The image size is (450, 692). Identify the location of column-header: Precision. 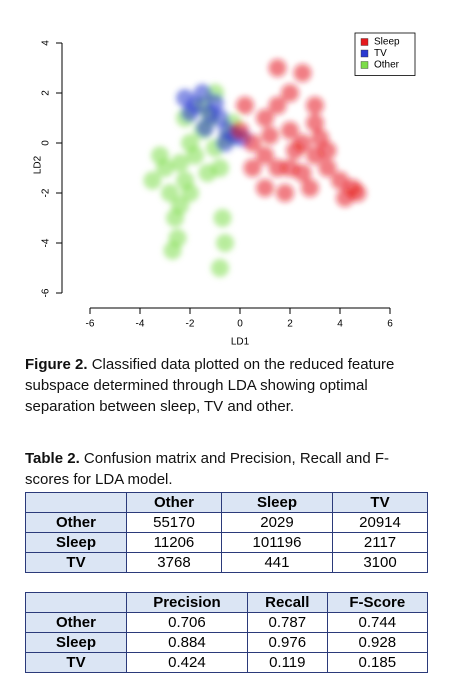
(187, 602).